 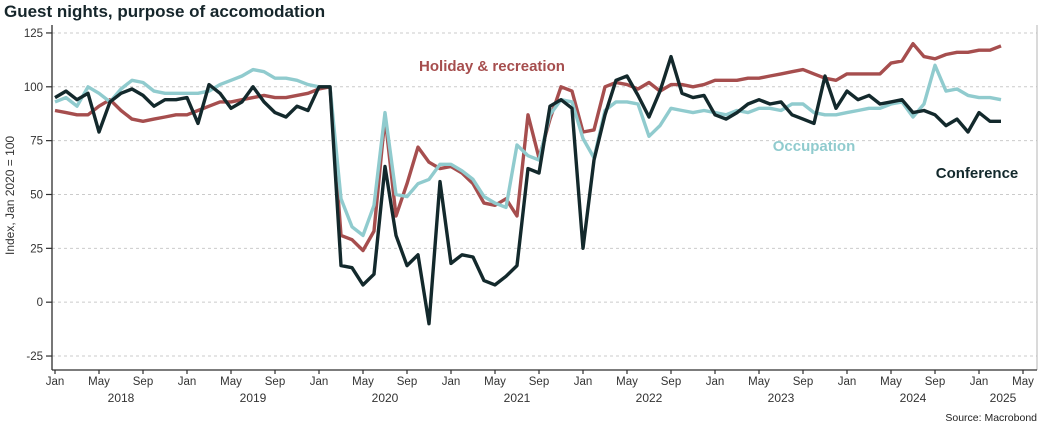 I want to click on x-tick-label-Jan-2021: Jan, so click(x=451, y=382).